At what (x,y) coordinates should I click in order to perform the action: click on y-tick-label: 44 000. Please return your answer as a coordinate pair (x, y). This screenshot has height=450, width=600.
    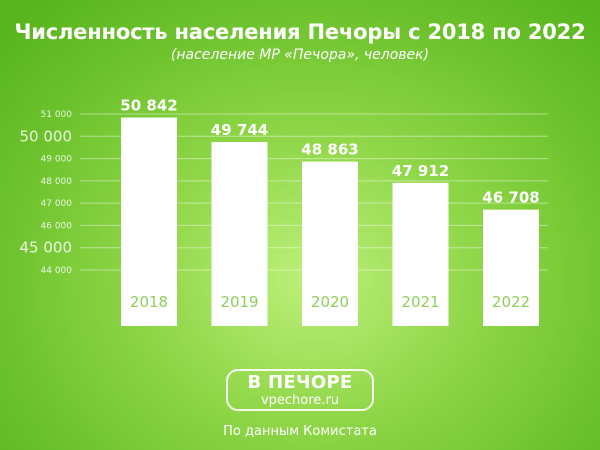
    Looking at the image, I should click on (57, 271).